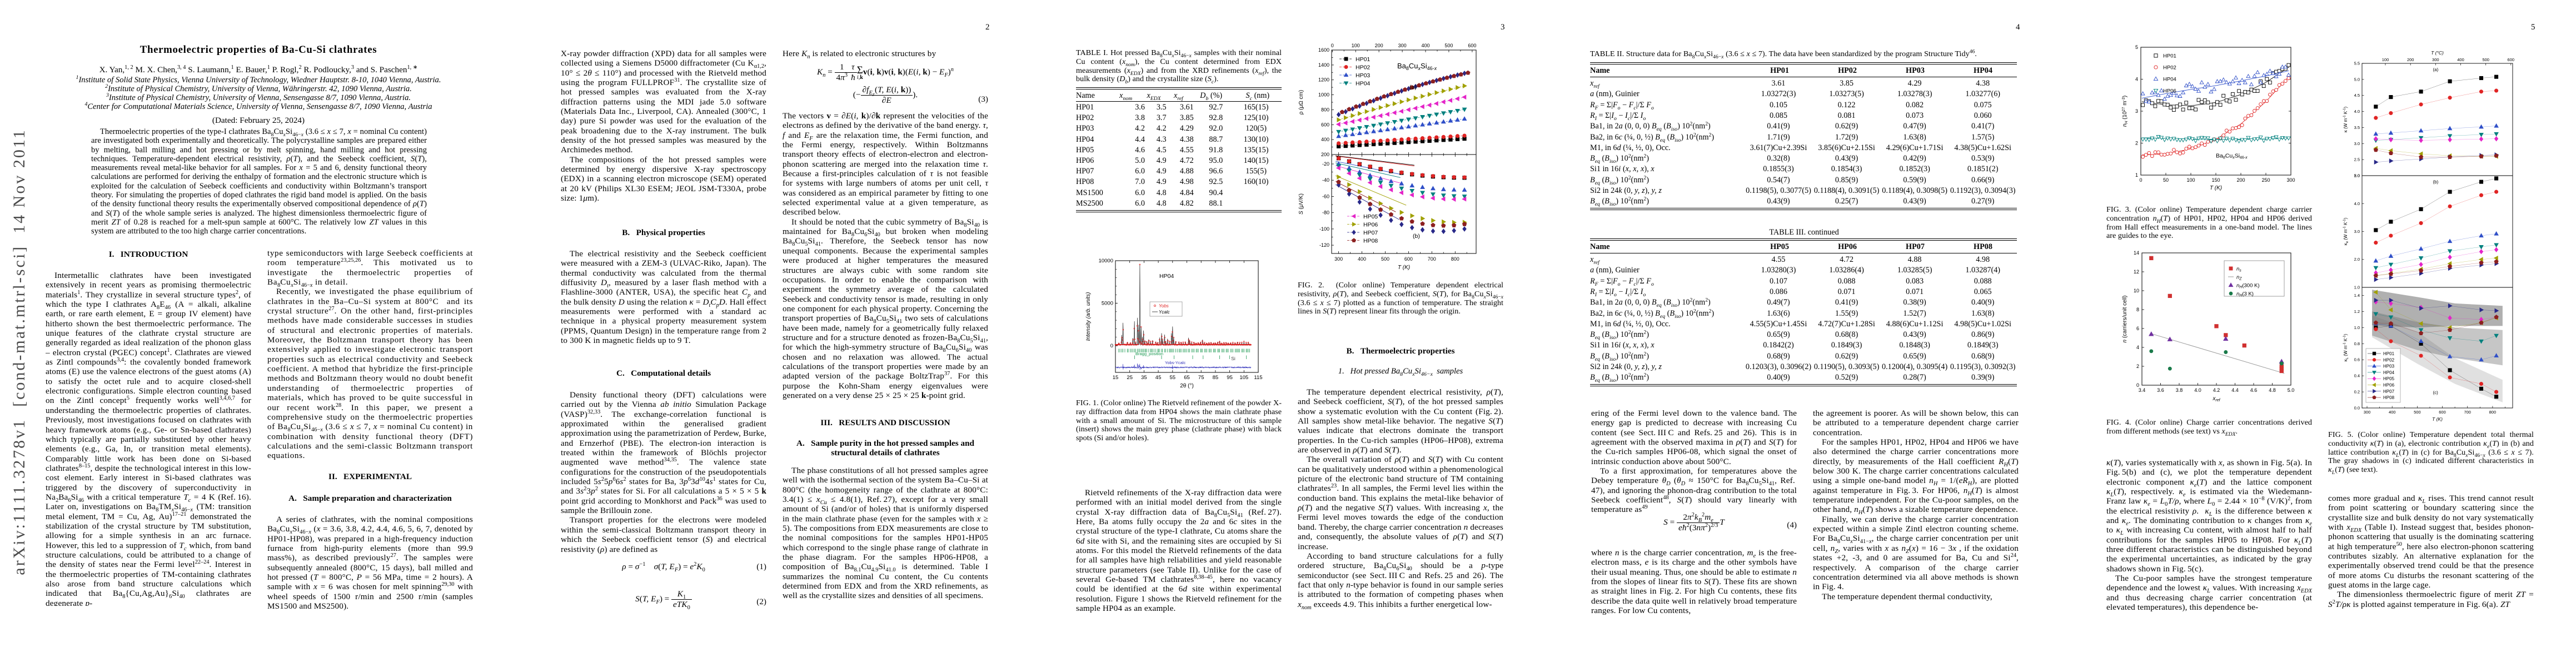  I want to click on svg-text: HP03, so click(1363, 75).